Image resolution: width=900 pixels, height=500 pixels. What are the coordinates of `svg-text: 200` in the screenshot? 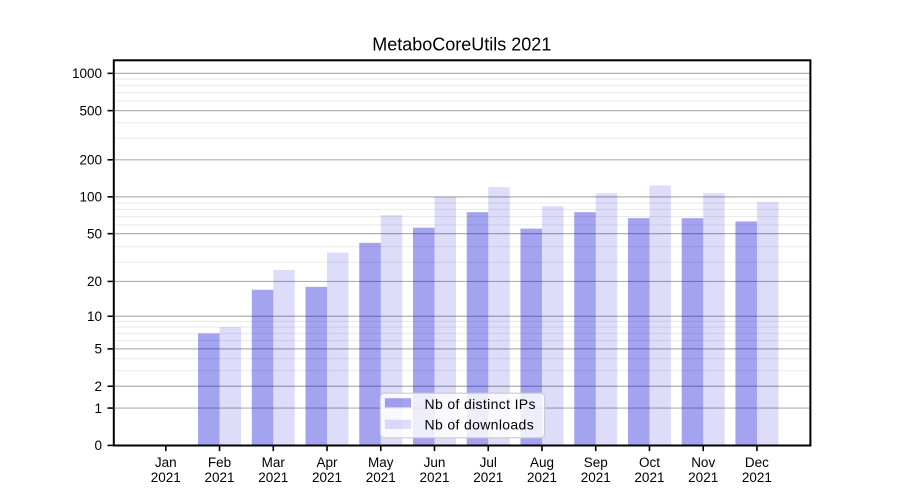 It's located at (90, 160).